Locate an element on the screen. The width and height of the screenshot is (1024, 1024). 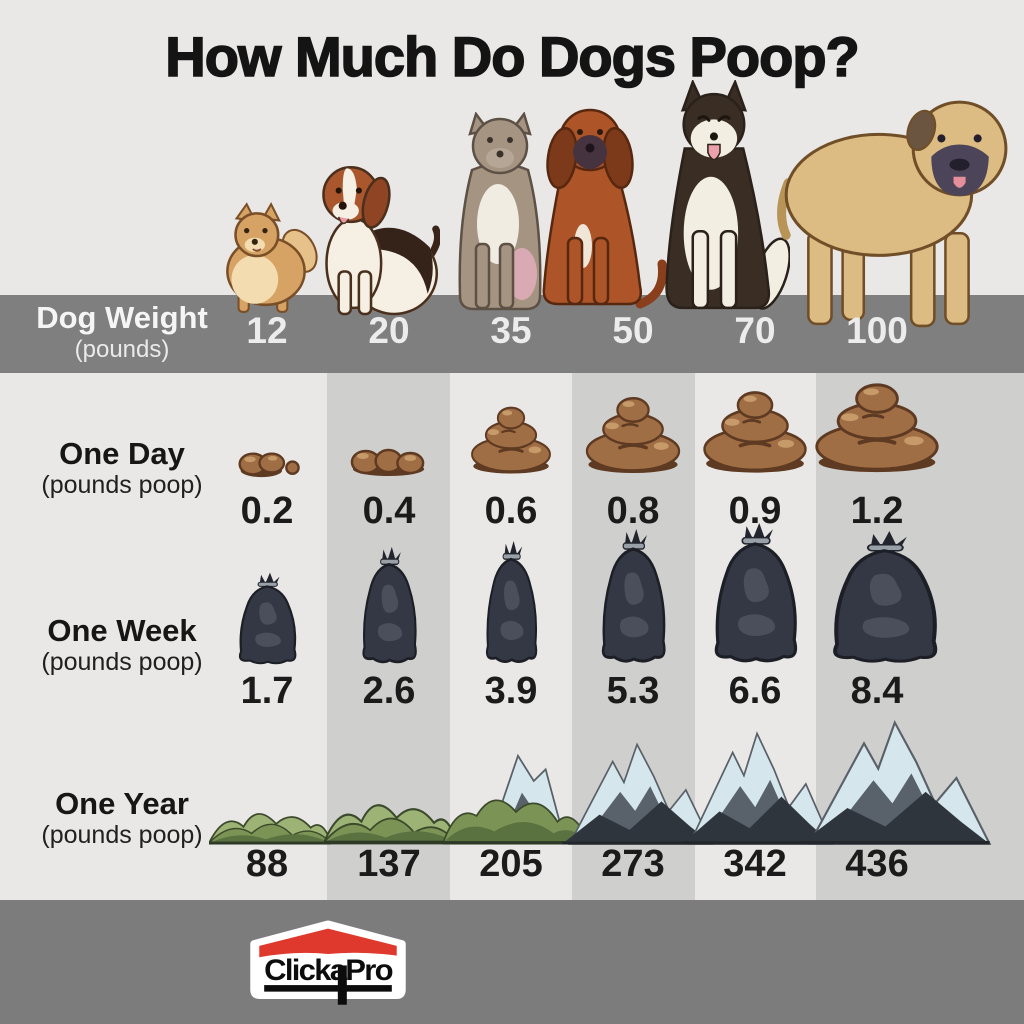
day-value: 0.8 is located at coordinates (633, 511).